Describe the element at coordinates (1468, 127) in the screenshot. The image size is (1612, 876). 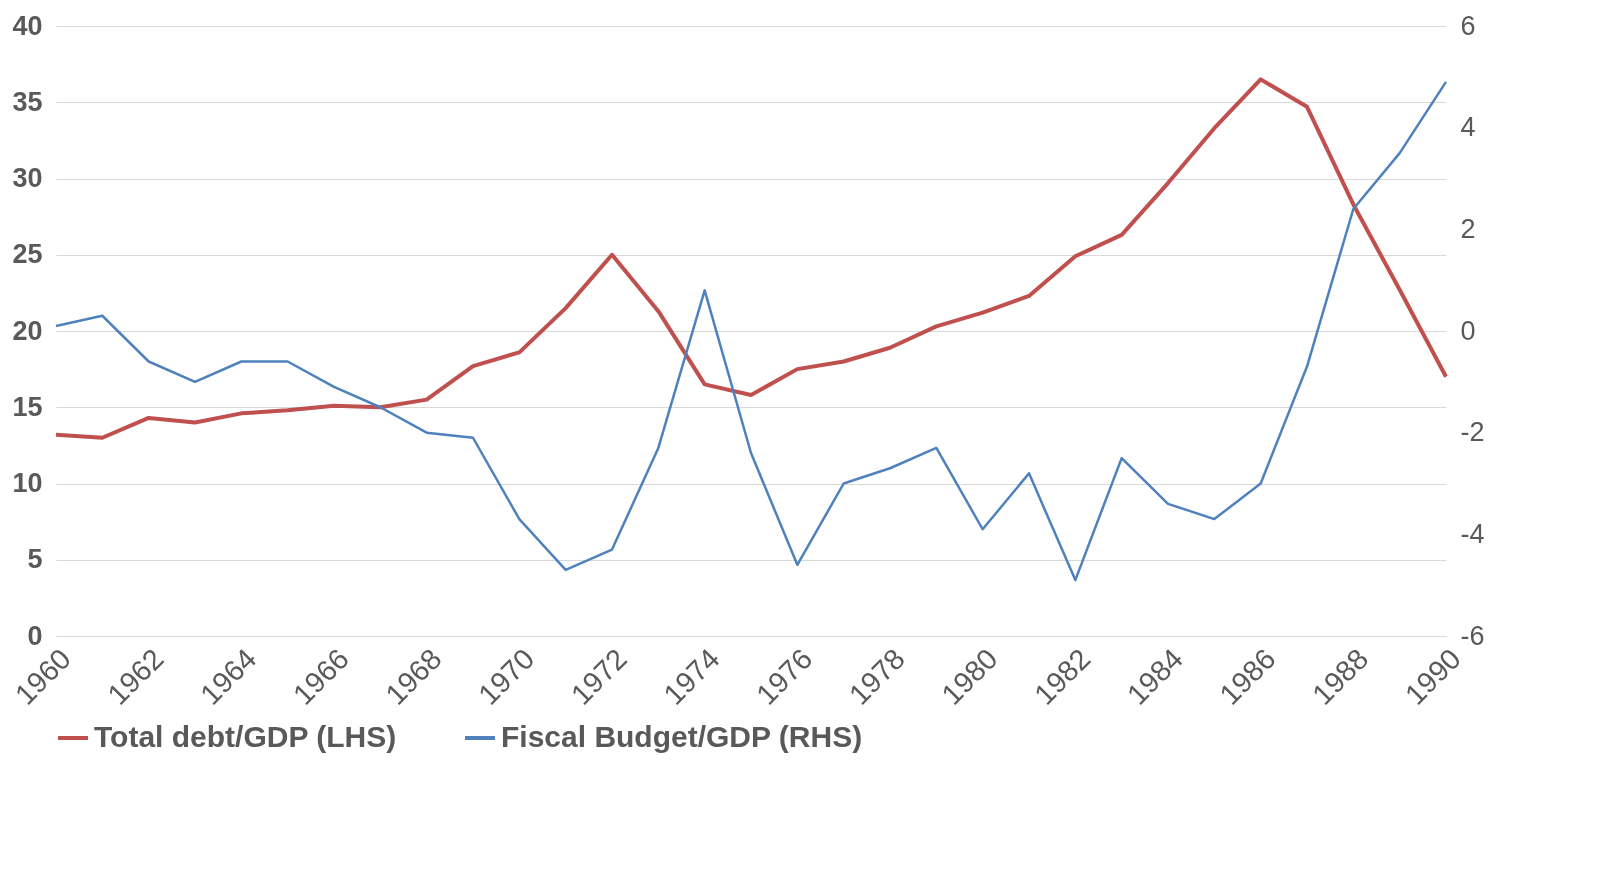
I see `y2-tick-label: 4` at that location.